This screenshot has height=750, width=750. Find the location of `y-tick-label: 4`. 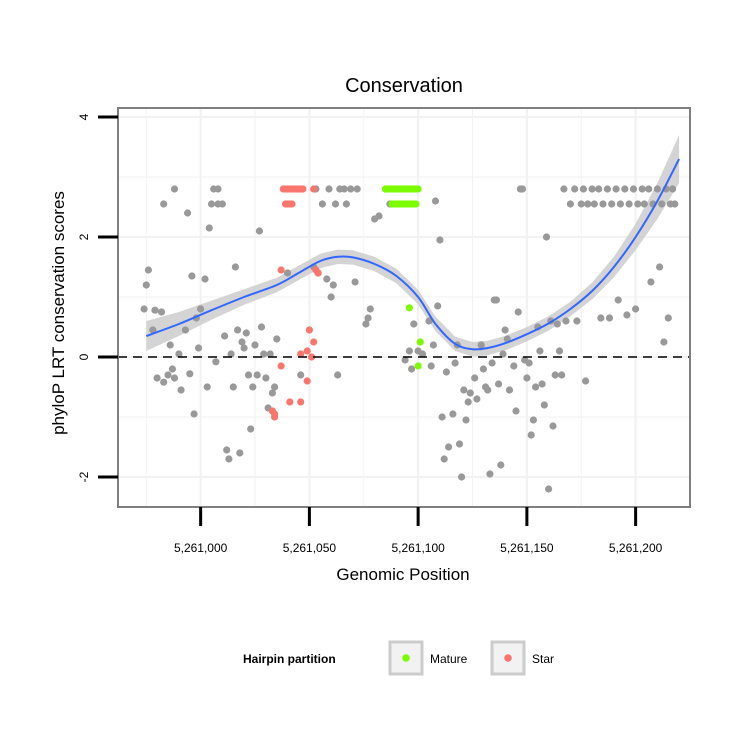

y-tick-label: 4 is located at coordinates (84, 116).